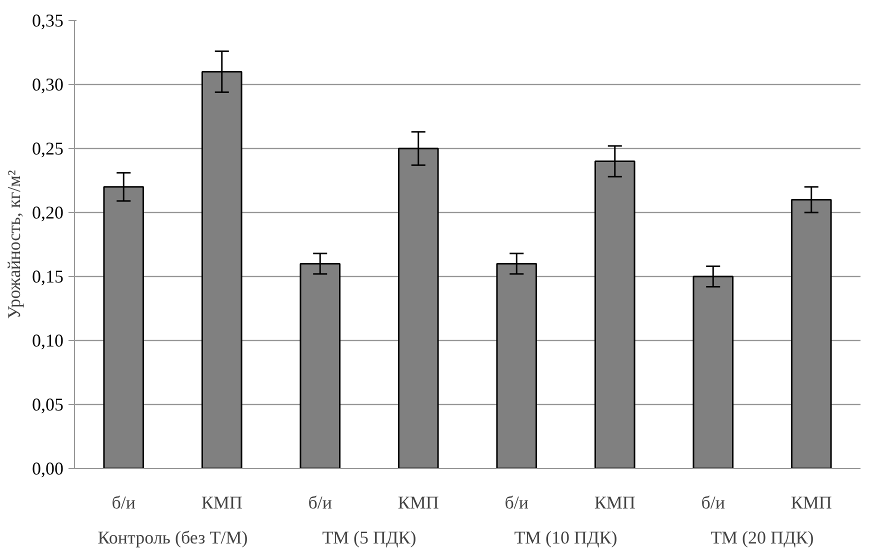  Describe the element at coordinates (762, 538) in the screenshot. I see `text: ТМ (20 ПДК)` at that location.